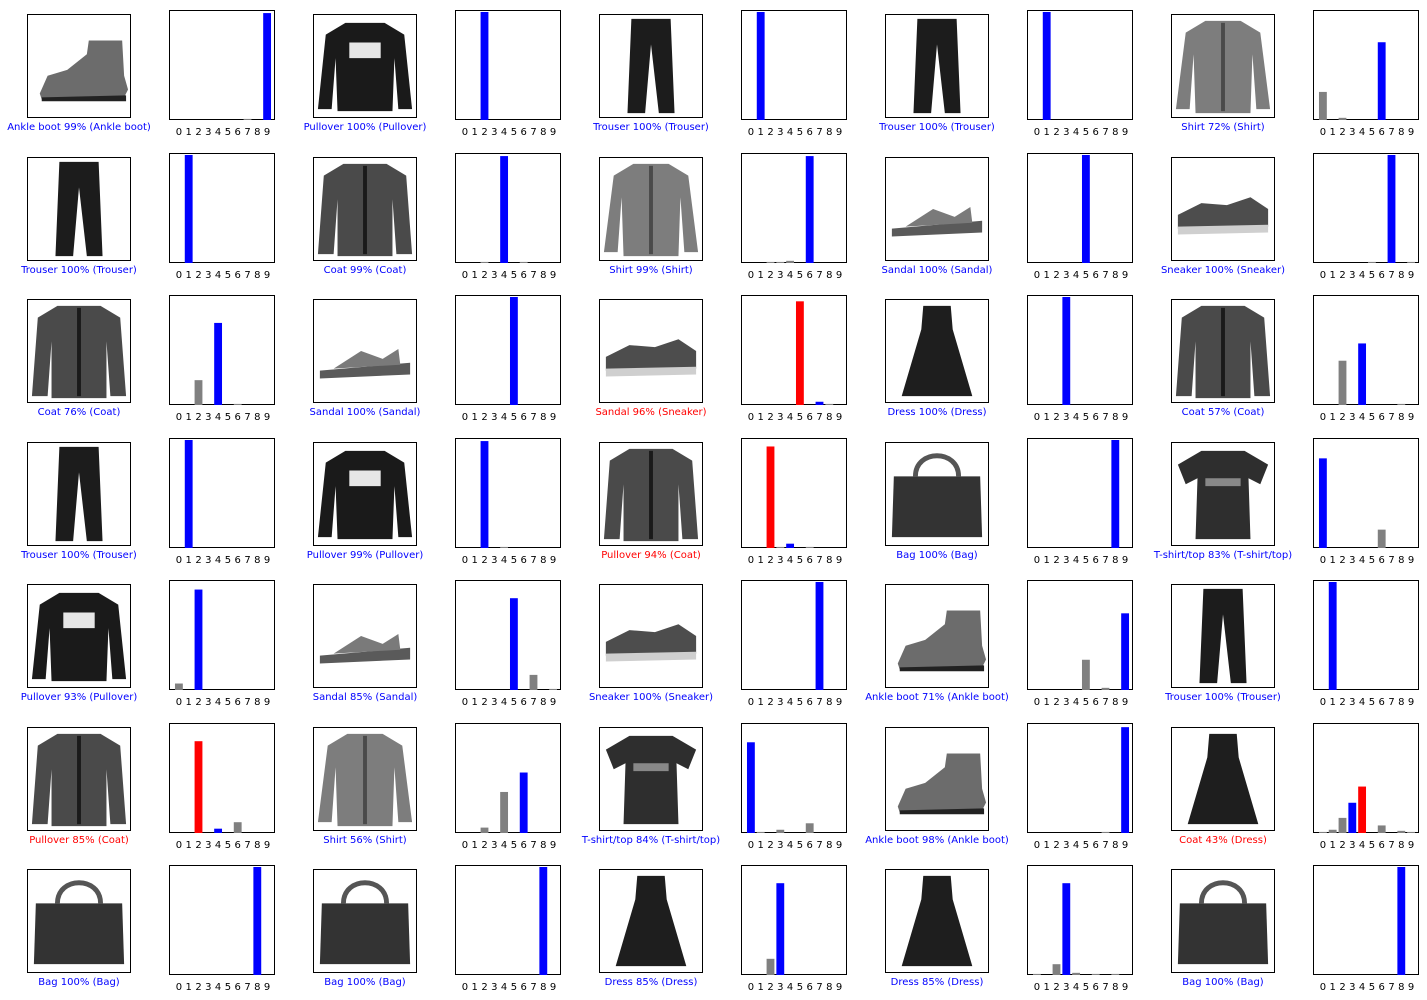  I want to click on prediction-caption: Bag 100% (Bag), so click(365, 982).